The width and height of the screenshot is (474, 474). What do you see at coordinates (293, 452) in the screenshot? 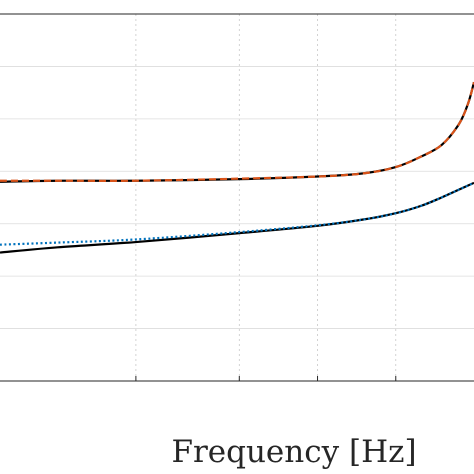
I see `x-axis-label: Frequency [Hz]` at bounding box center [293, 452].